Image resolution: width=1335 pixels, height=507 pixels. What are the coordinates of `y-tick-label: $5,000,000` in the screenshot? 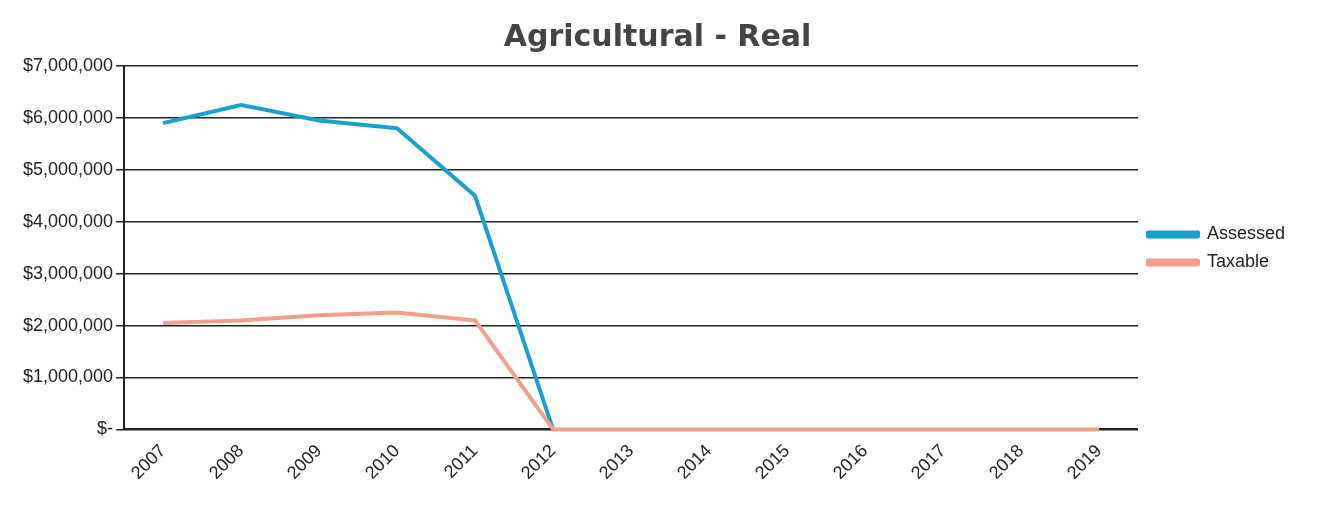 It's located at (68, 168).